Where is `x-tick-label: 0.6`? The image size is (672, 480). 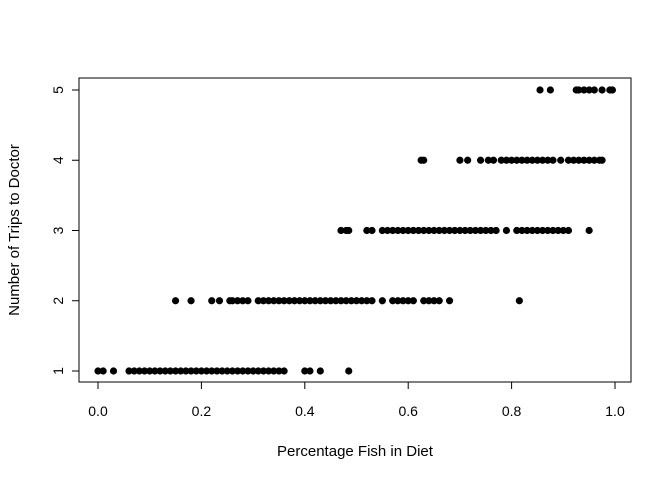
x-tick-label: 0.6 is located at coordinates (408, 411).